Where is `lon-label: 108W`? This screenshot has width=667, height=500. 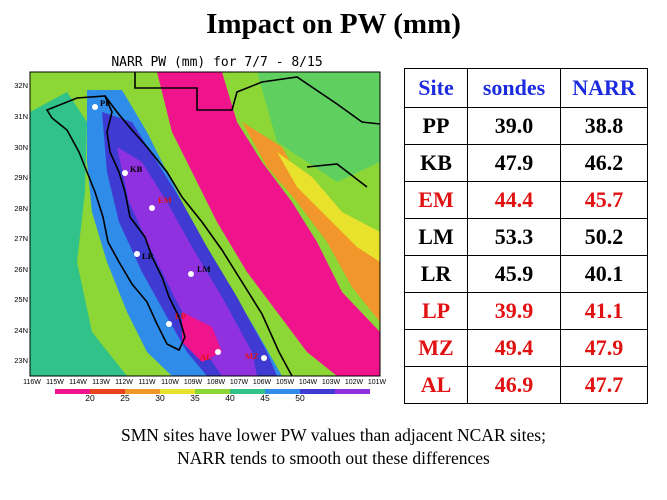
lon-label: 108W is located at coordinates (216, 382).